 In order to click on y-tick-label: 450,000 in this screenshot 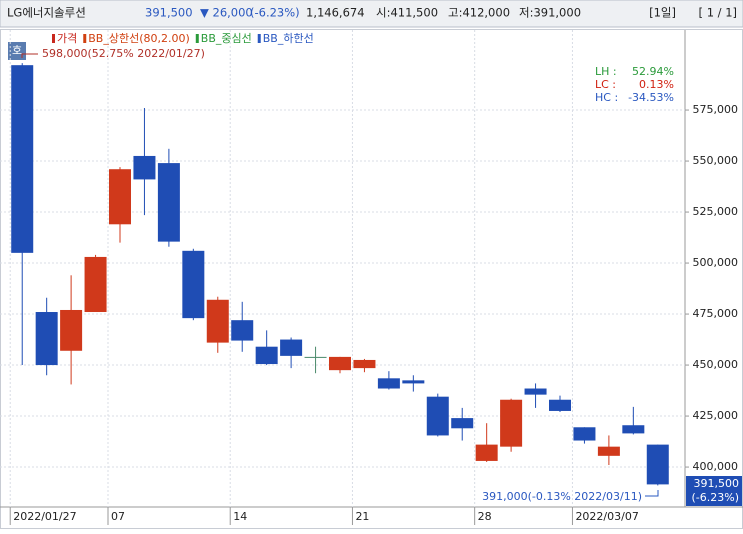, I will do `click(716, 364)`.